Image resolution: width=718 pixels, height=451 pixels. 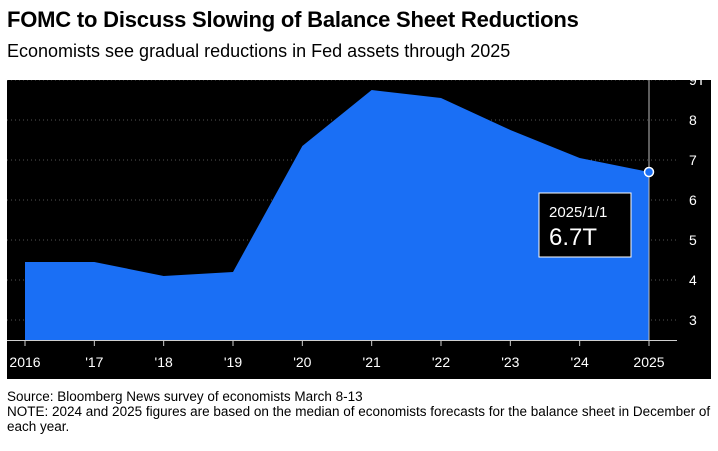 What do you see at coordinates (693, 280) in the screenshot?
I see `y-tick-label: 4` at bounding box center [693, 280].